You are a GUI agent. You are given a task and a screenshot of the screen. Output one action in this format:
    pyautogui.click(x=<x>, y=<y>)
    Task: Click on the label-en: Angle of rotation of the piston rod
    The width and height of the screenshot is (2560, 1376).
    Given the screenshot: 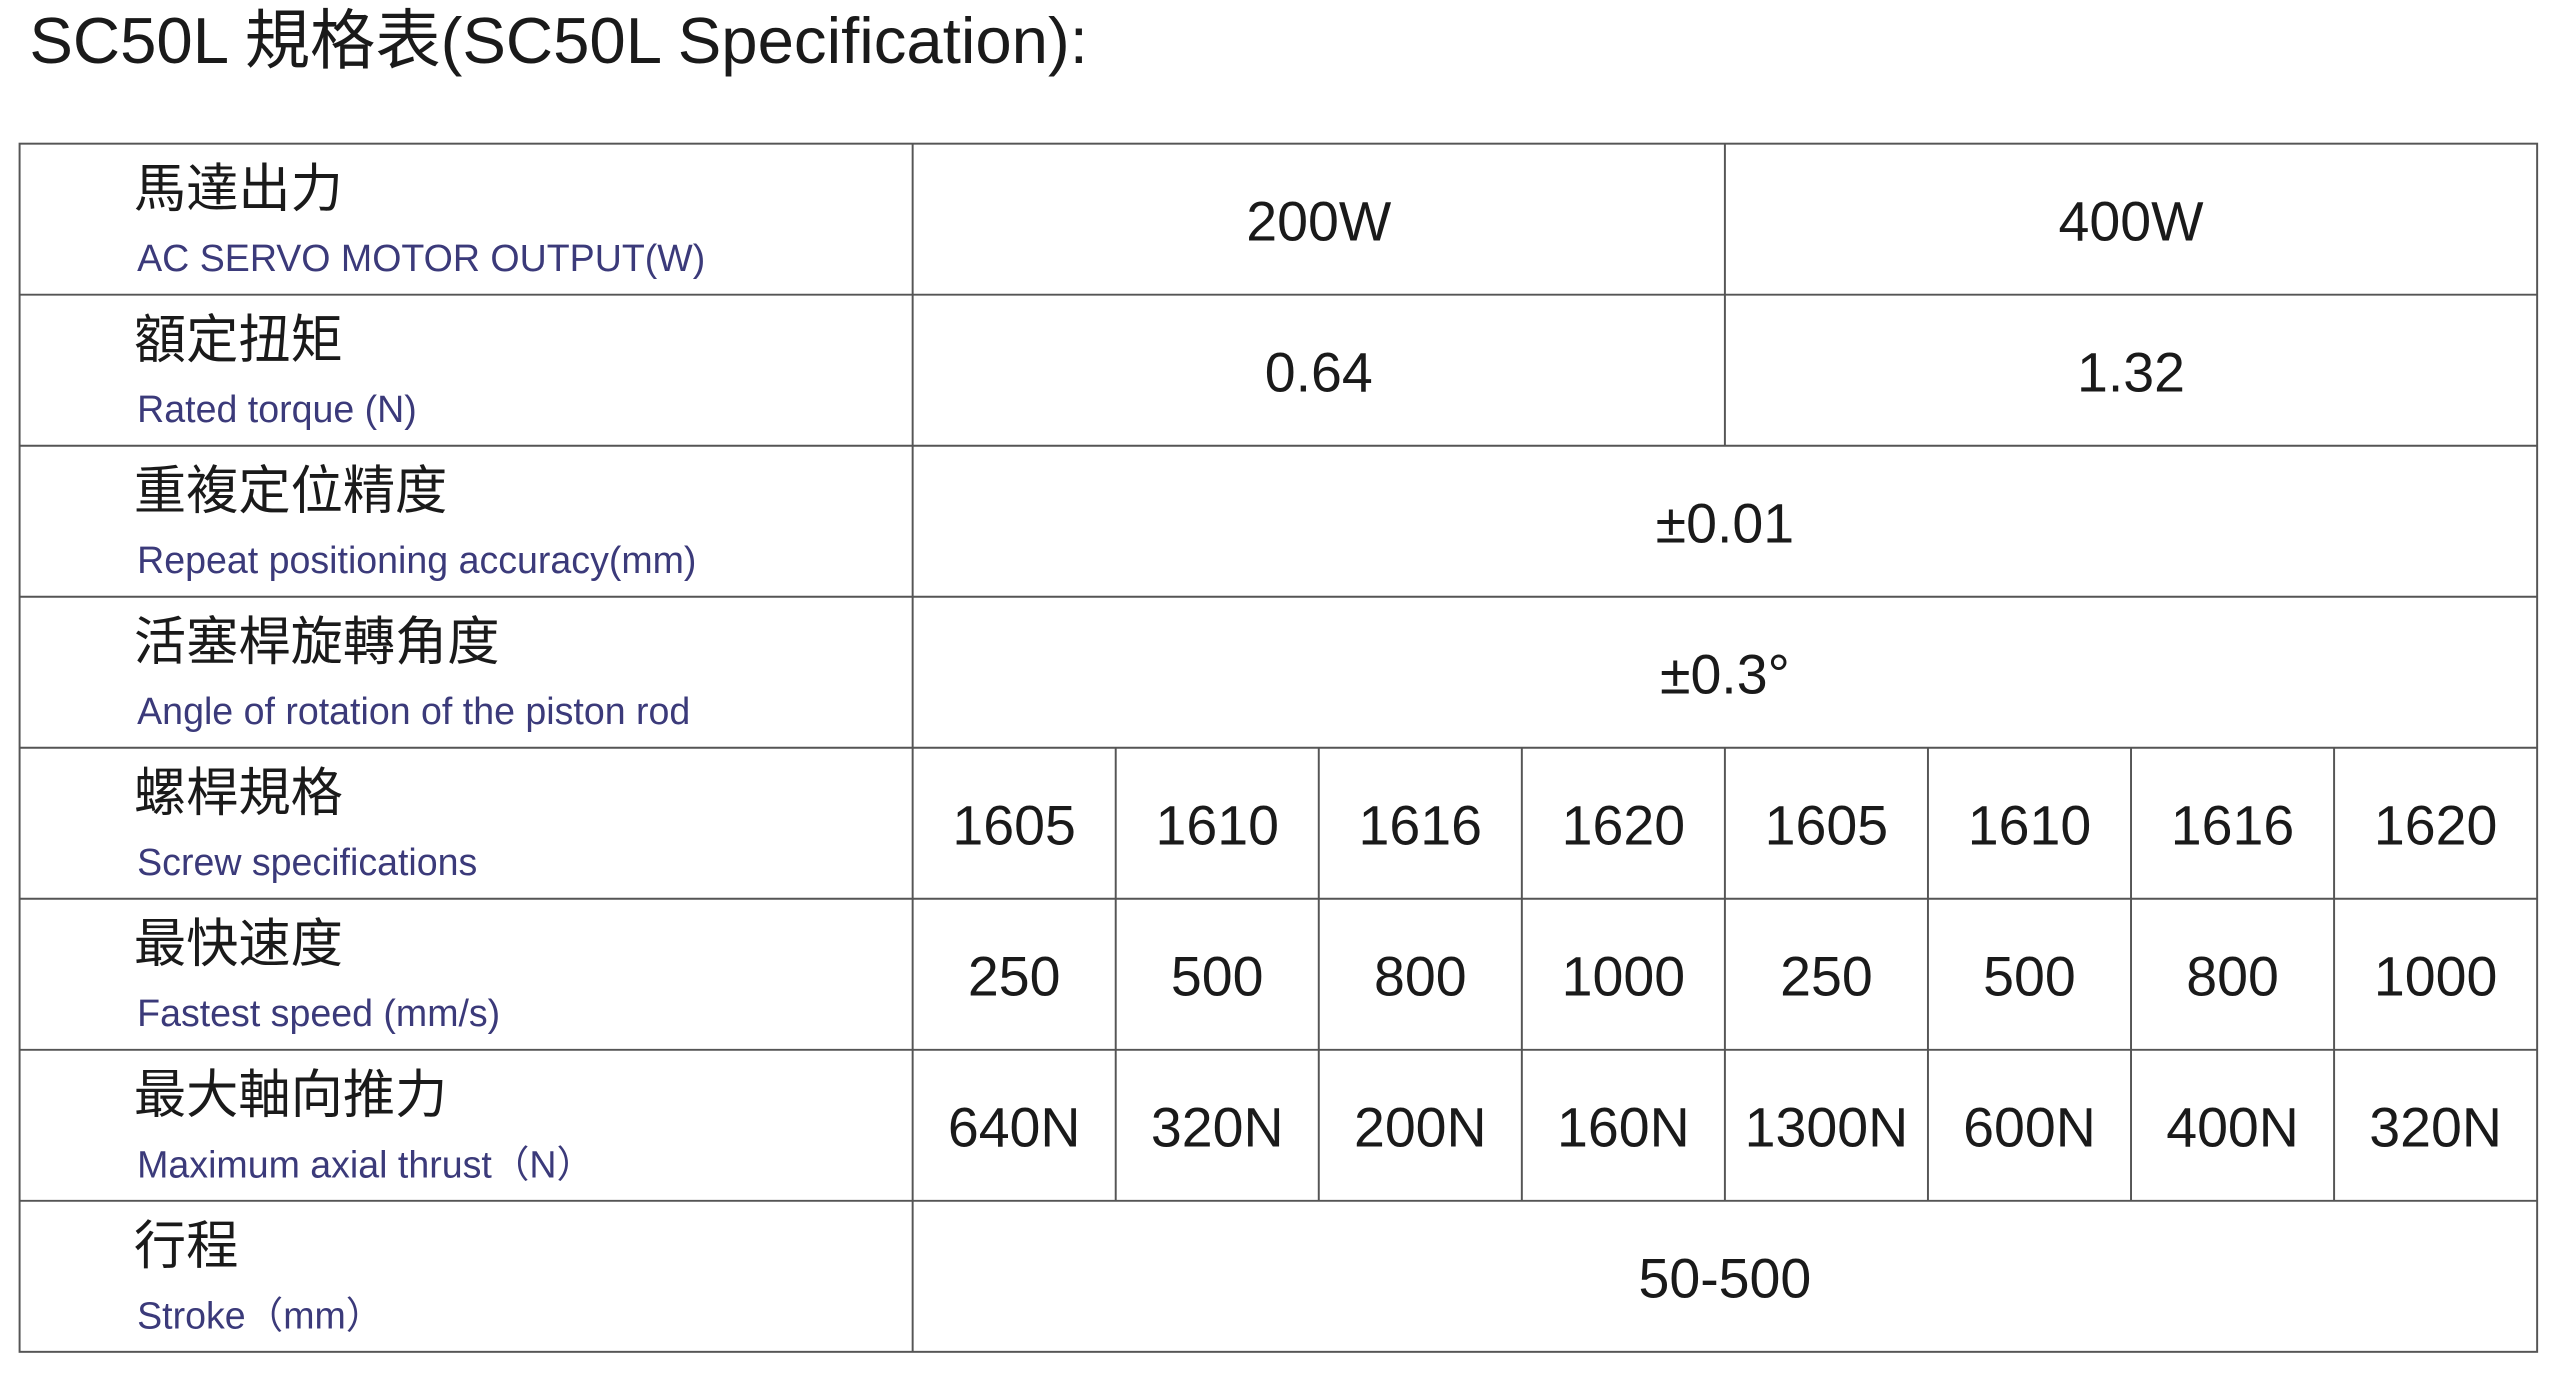 What is the action you would take?
    pyautogui.click(x=413, y=711)
    